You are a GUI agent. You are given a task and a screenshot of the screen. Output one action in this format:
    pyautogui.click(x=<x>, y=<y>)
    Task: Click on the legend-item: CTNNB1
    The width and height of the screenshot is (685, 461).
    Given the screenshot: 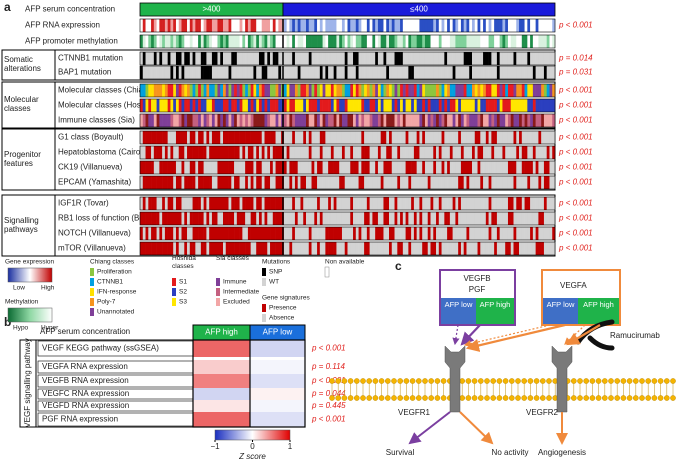 What is the action you would take?
    pyautogui.click(x=110, y=282)
    